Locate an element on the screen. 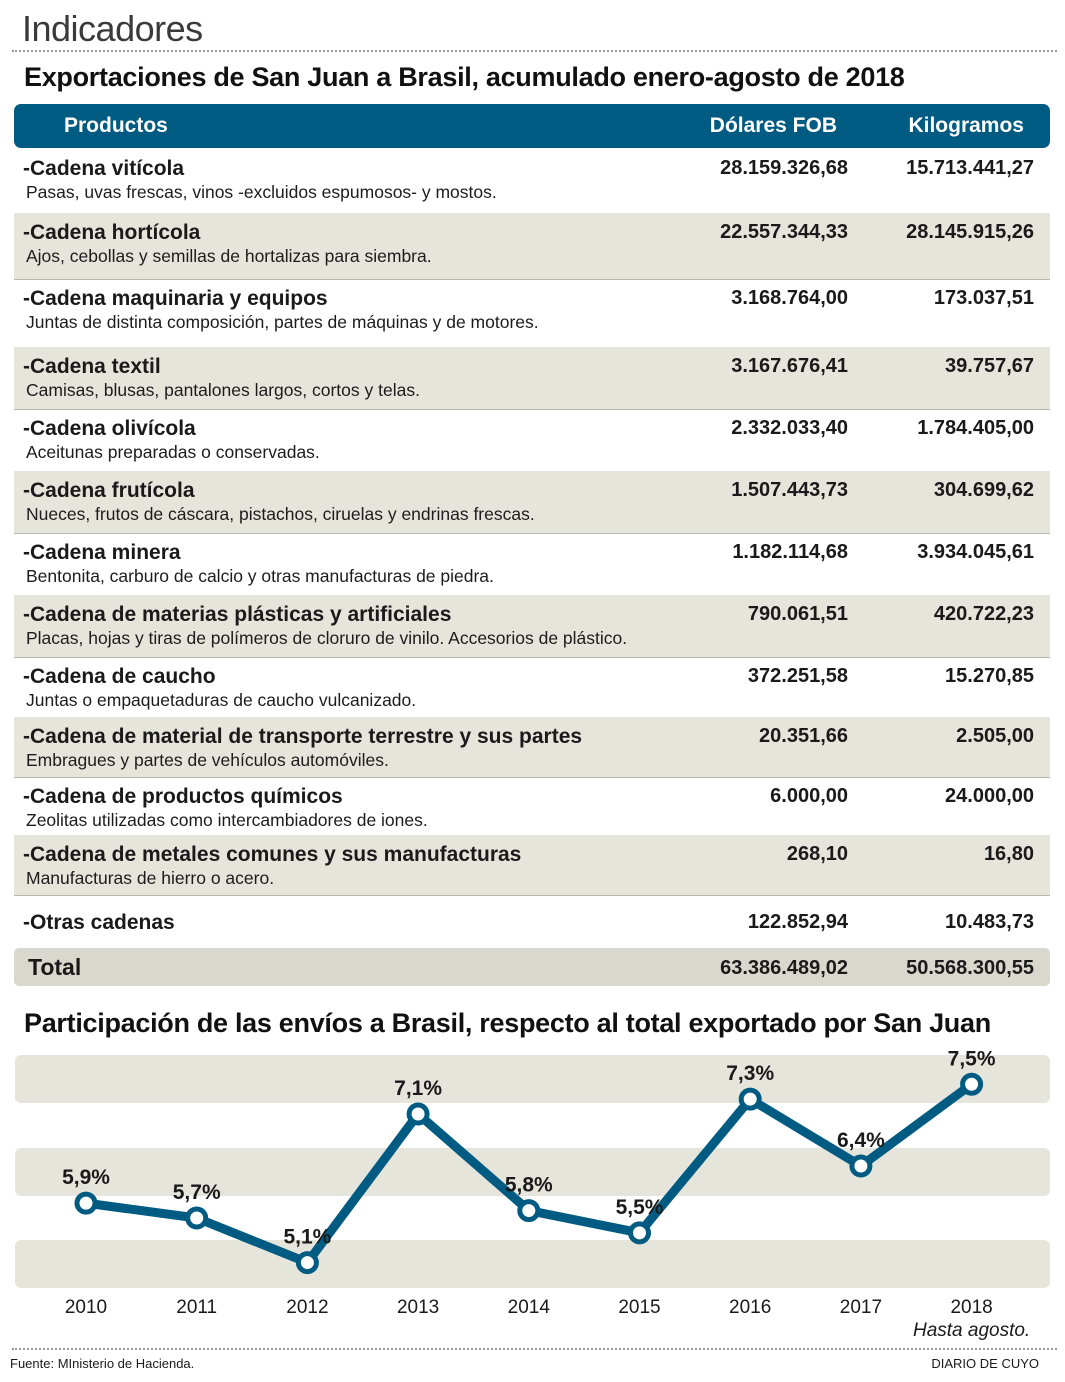  row-usd: 790.061,51 is located at coordinates (797, 614).